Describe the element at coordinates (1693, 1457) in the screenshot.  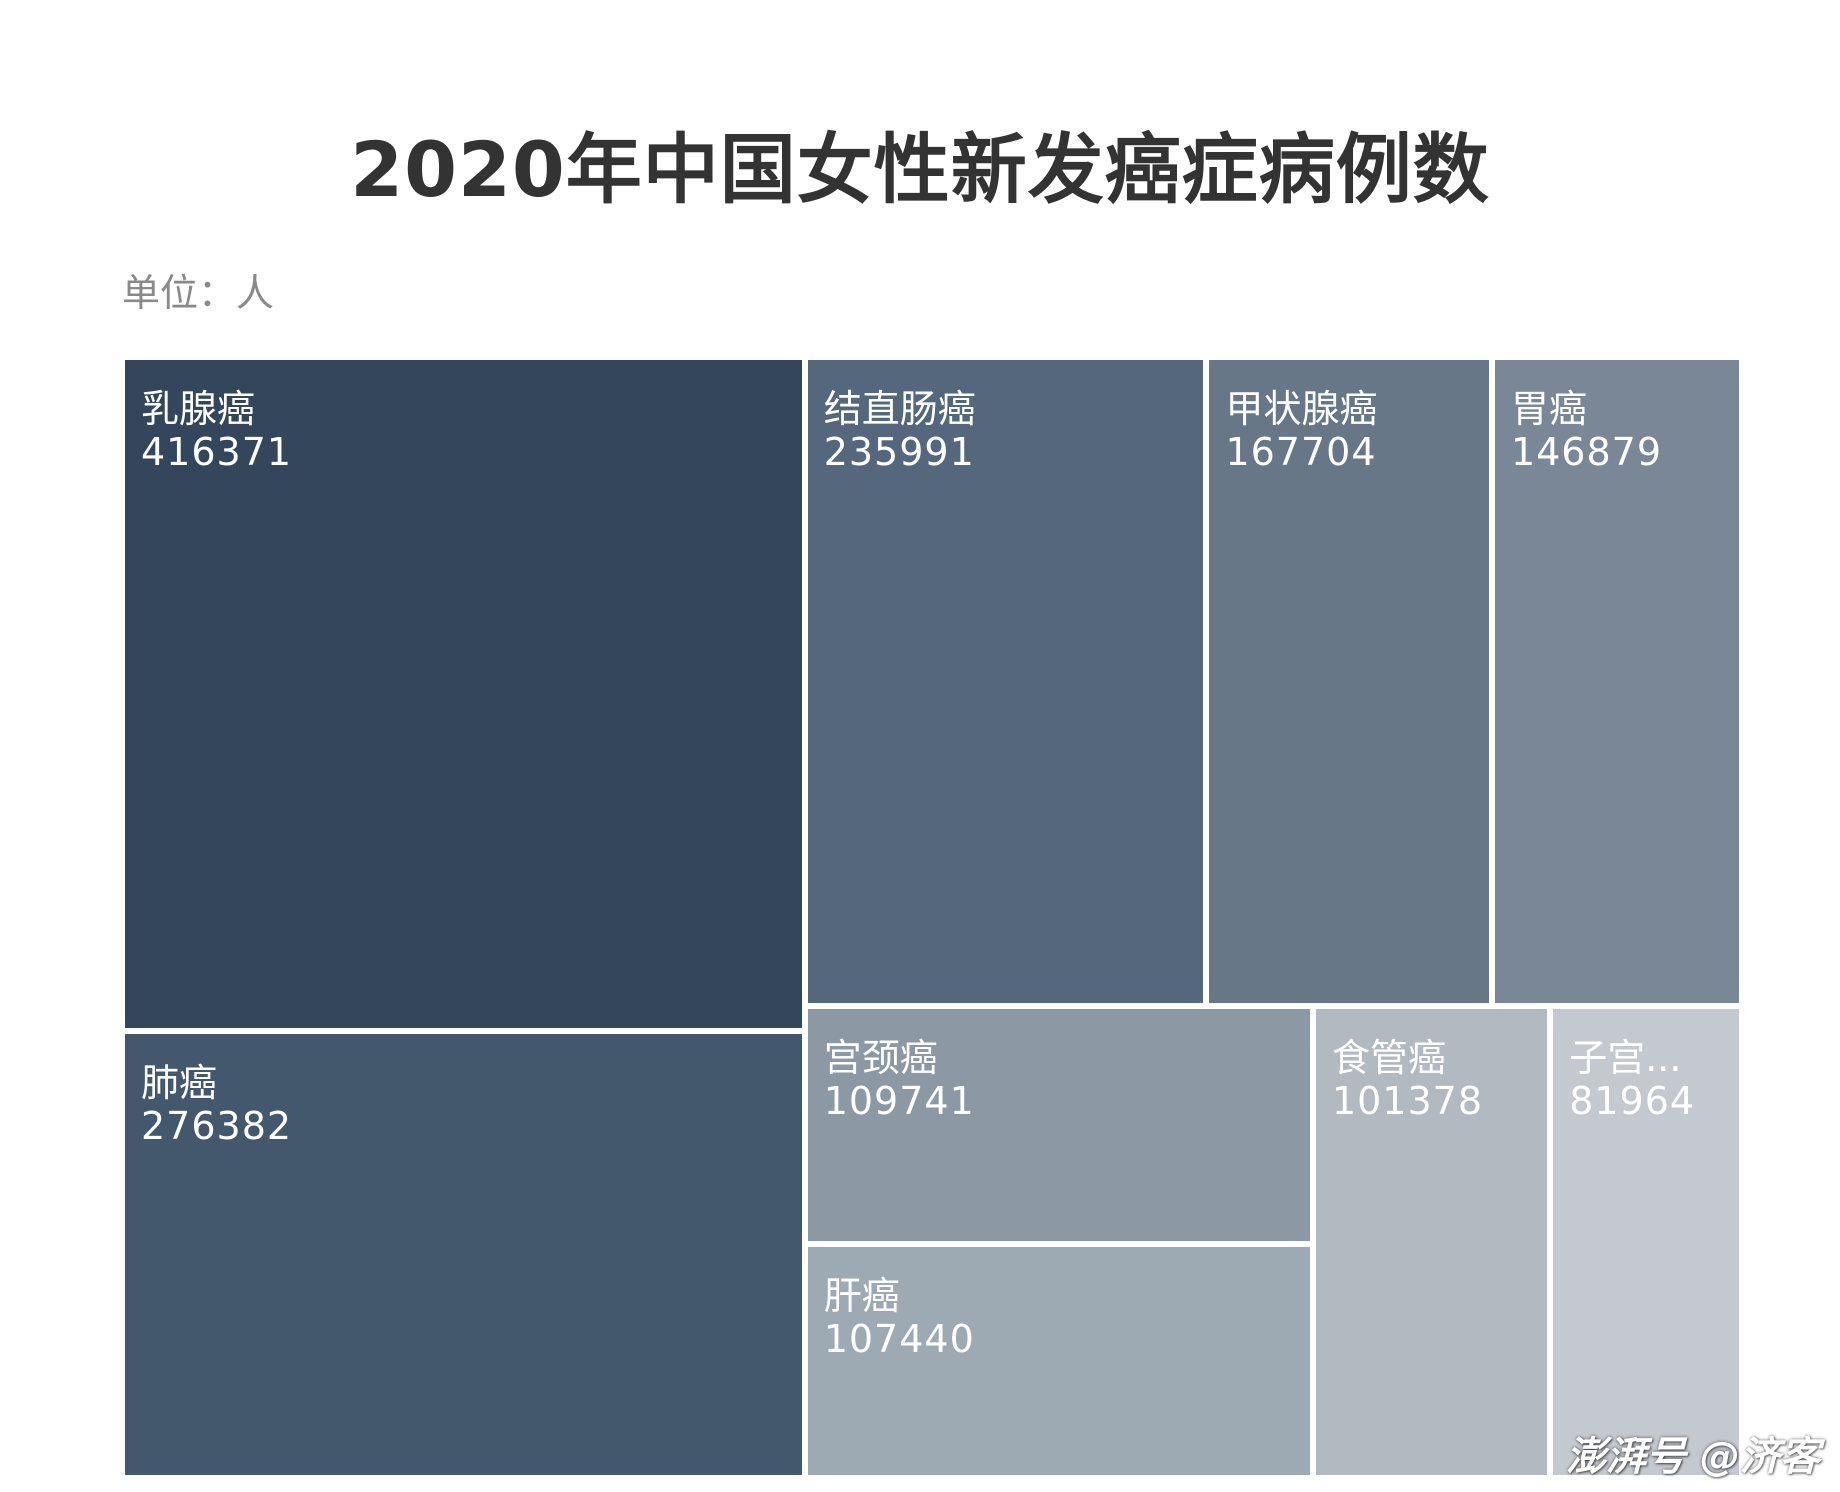
I see `watermark: 澎湃号 @济客` at that location.